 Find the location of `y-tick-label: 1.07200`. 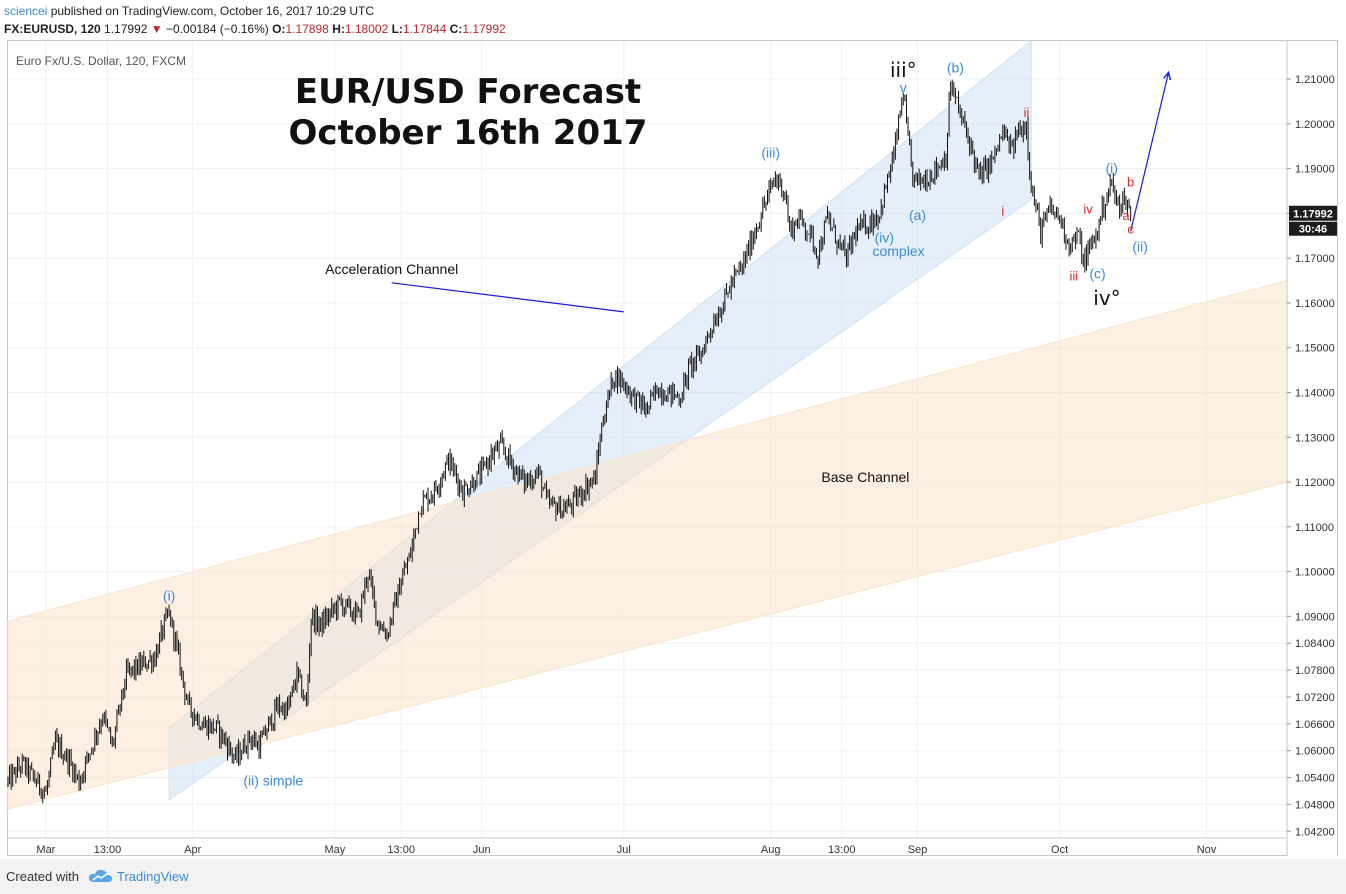

y-tick-label: 1.07200 is located at coordinates (1315, 698).